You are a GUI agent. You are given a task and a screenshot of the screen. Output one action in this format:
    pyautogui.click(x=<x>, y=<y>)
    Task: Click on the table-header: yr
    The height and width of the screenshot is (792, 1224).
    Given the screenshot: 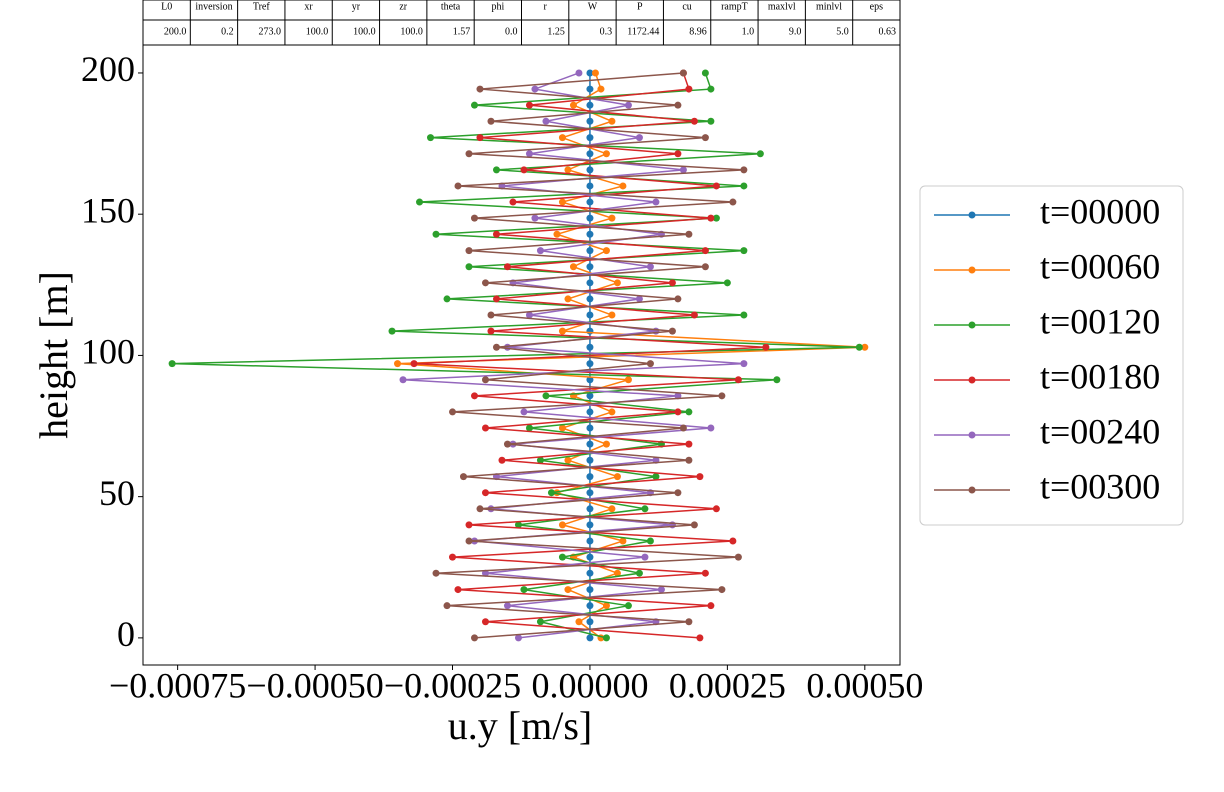 What is the action you would take?
    pyautogui.click(x=356, y=6)
    